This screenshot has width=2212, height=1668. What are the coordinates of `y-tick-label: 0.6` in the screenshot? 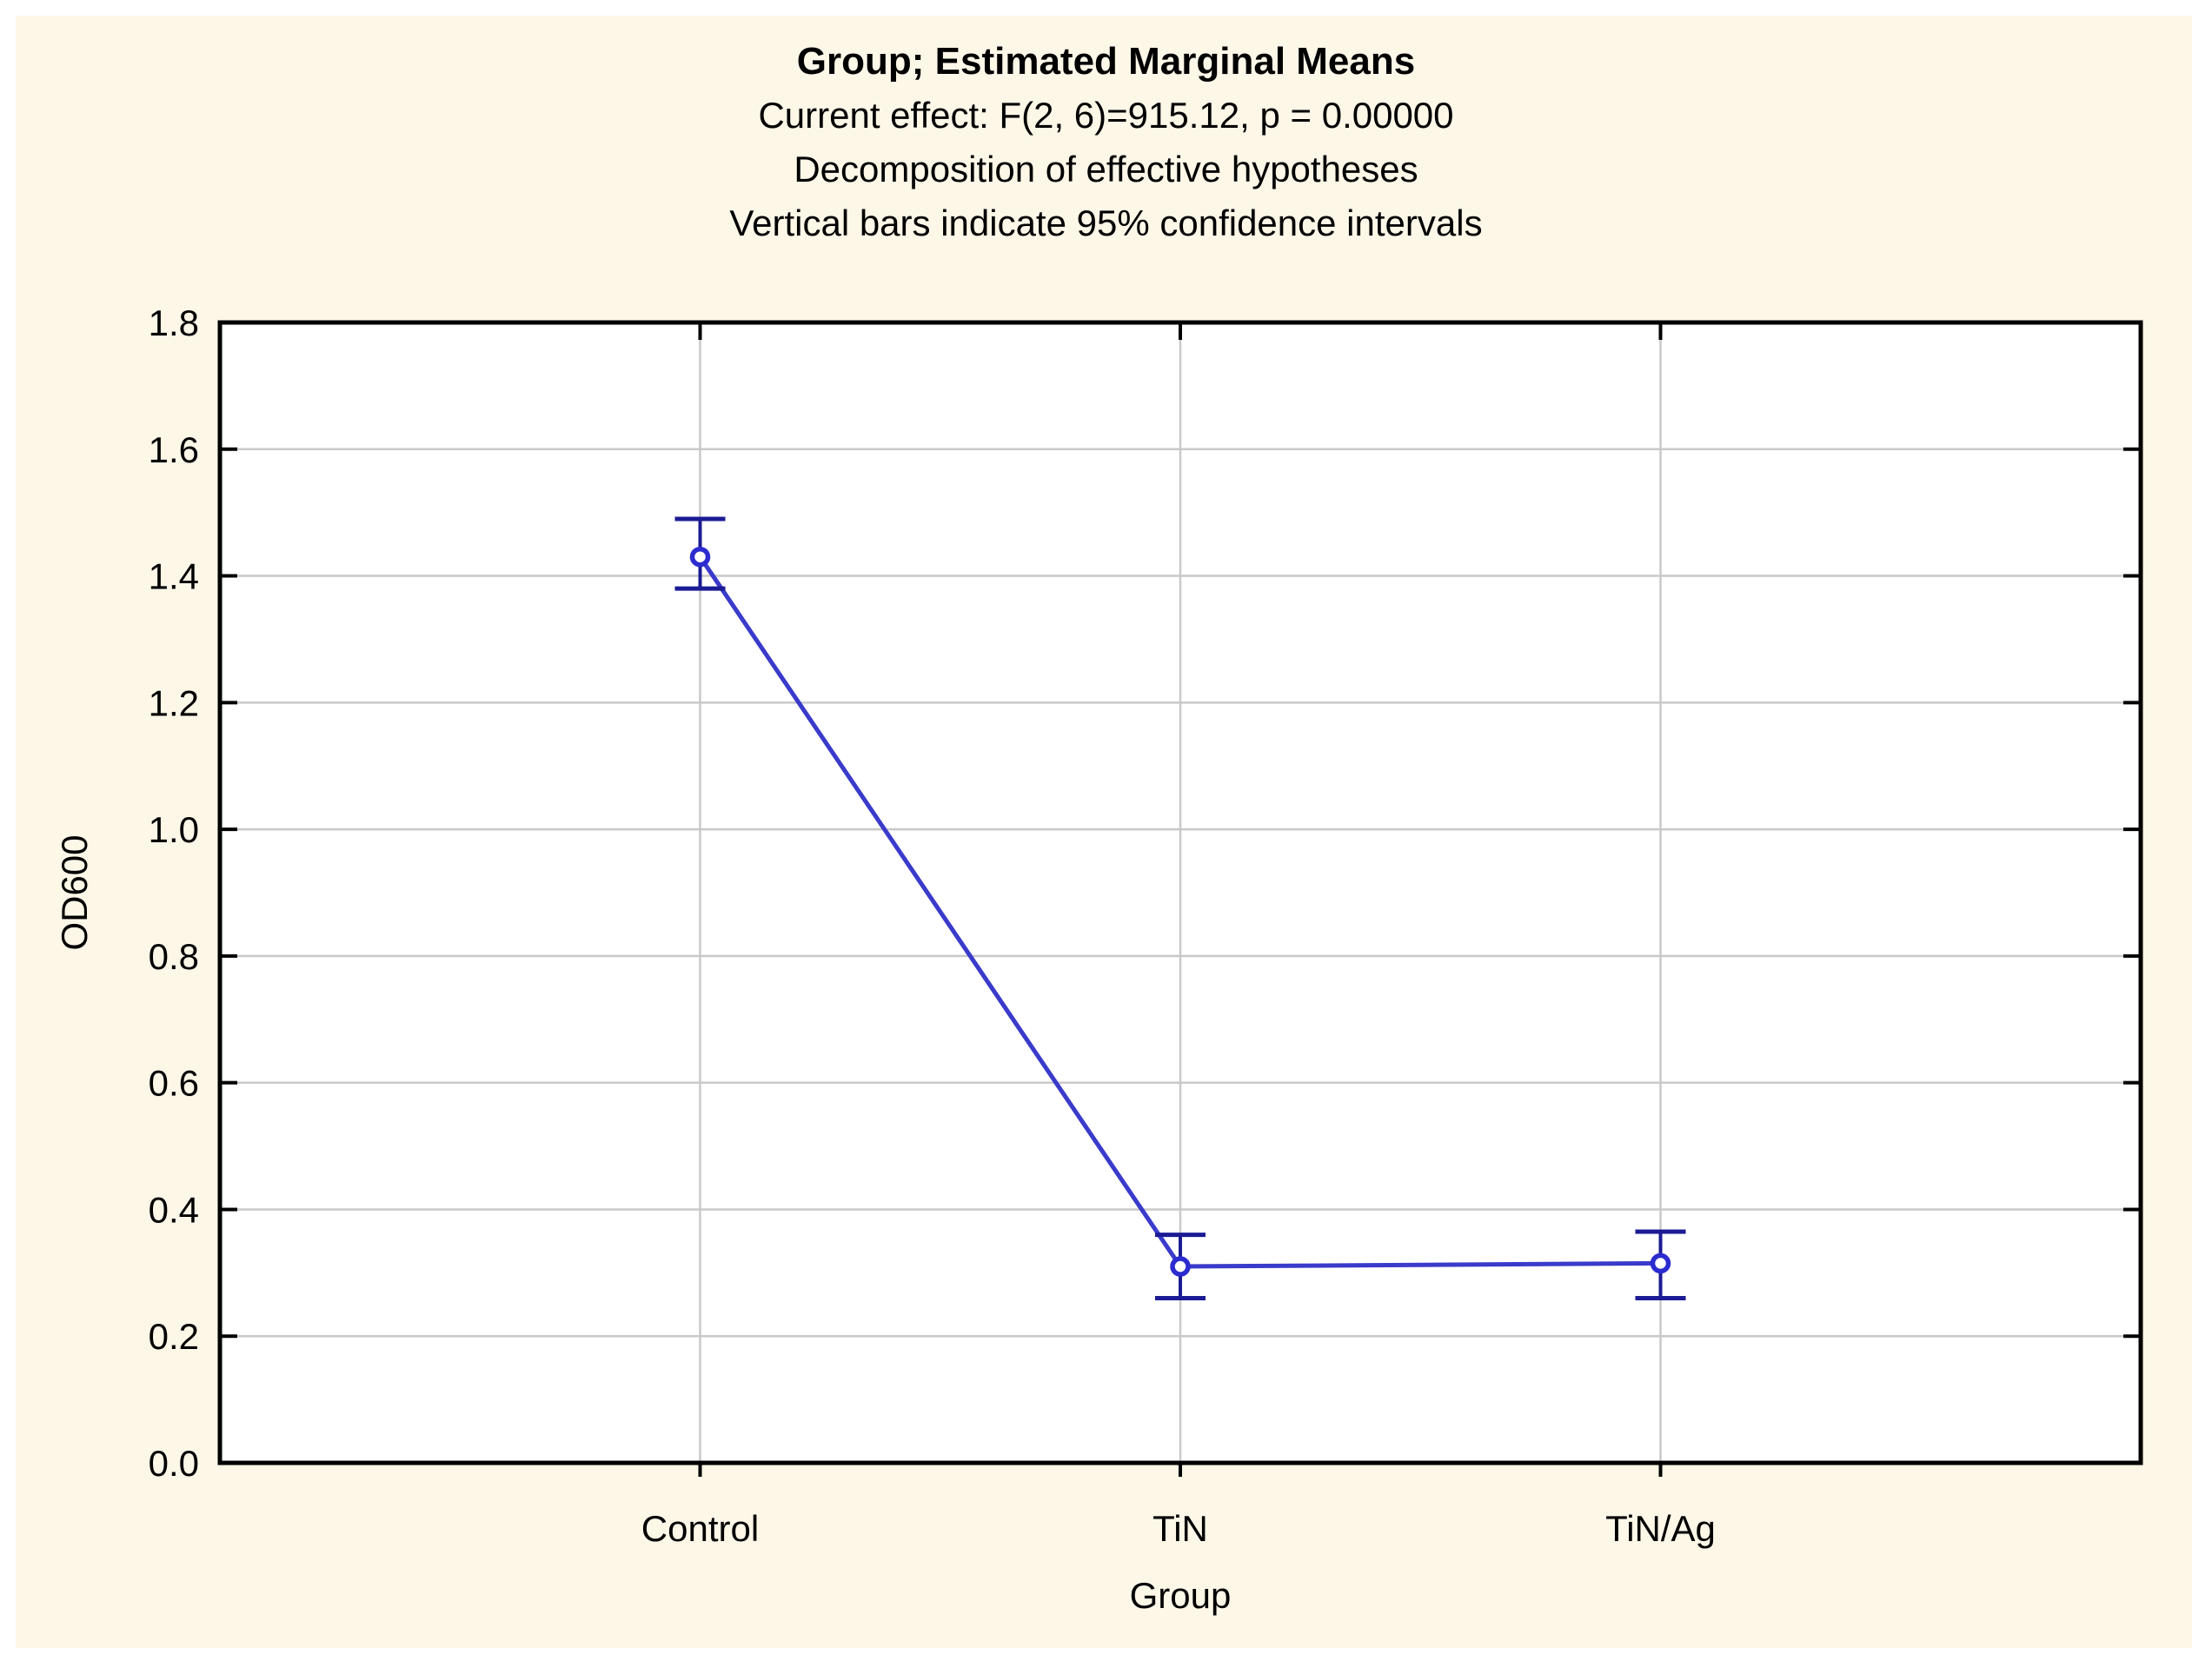 It's located at (174, 1083).